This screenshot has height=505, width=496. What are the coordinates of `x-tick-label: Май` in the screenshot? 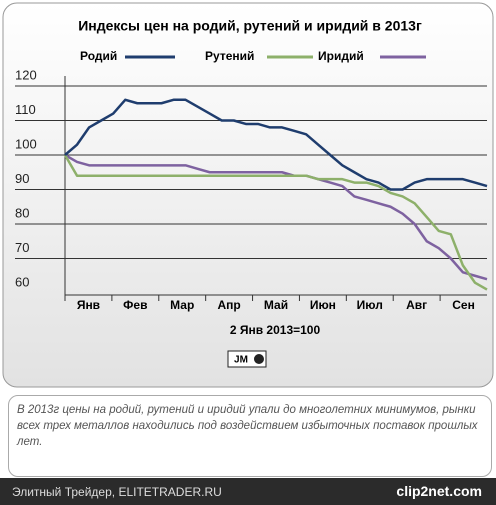 It's located at (276, 305).